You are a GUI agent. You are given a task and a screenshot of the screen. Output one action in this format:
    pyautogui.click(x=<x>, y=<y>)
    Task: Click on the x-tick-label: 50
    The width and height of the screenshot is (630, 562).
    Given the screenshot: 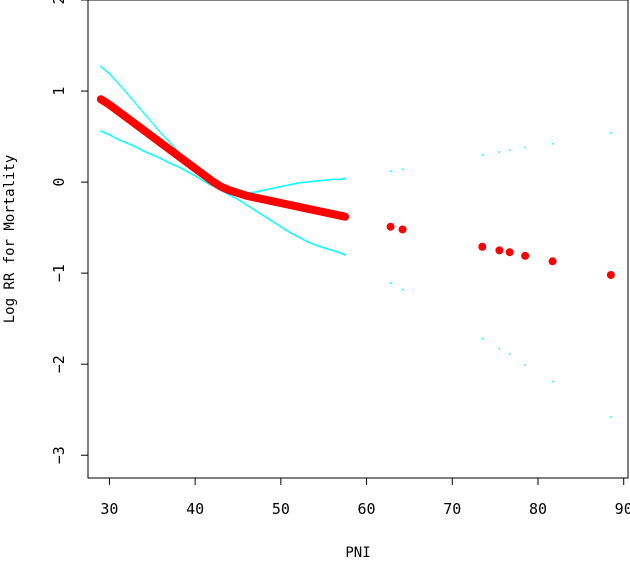 What is the action you would take?
    pyautogui.click(x=281, y=509)
    